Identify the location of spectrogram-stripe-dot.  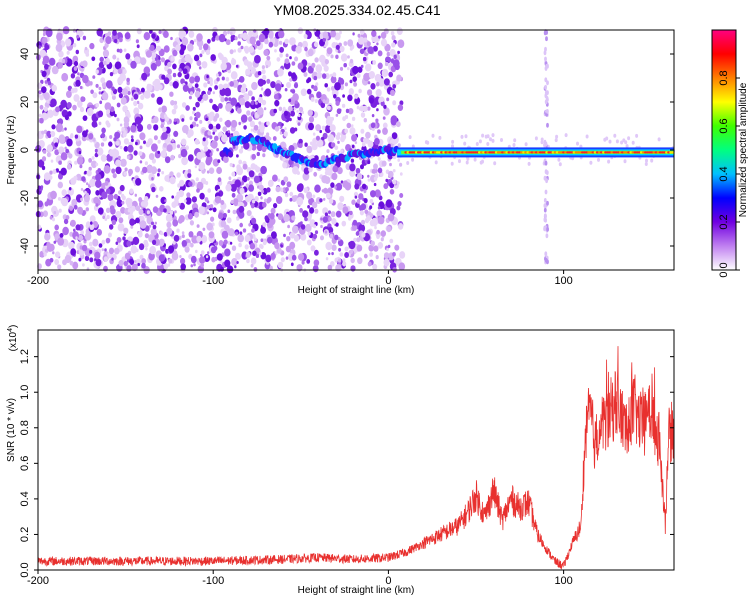
(547, 229).